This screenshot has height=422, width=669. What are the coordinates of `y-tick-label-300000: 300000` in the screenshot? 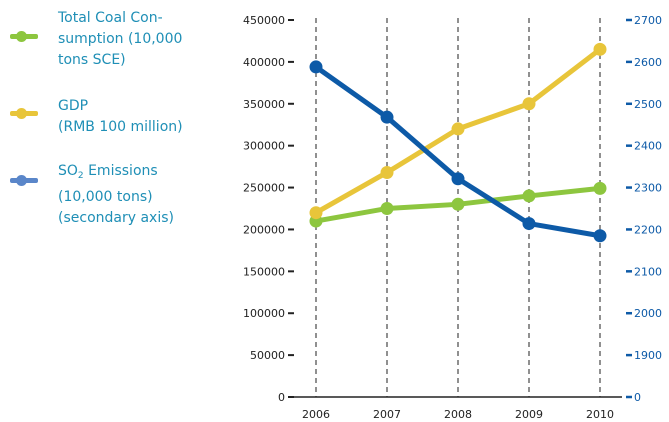 It's located at (264, 146).